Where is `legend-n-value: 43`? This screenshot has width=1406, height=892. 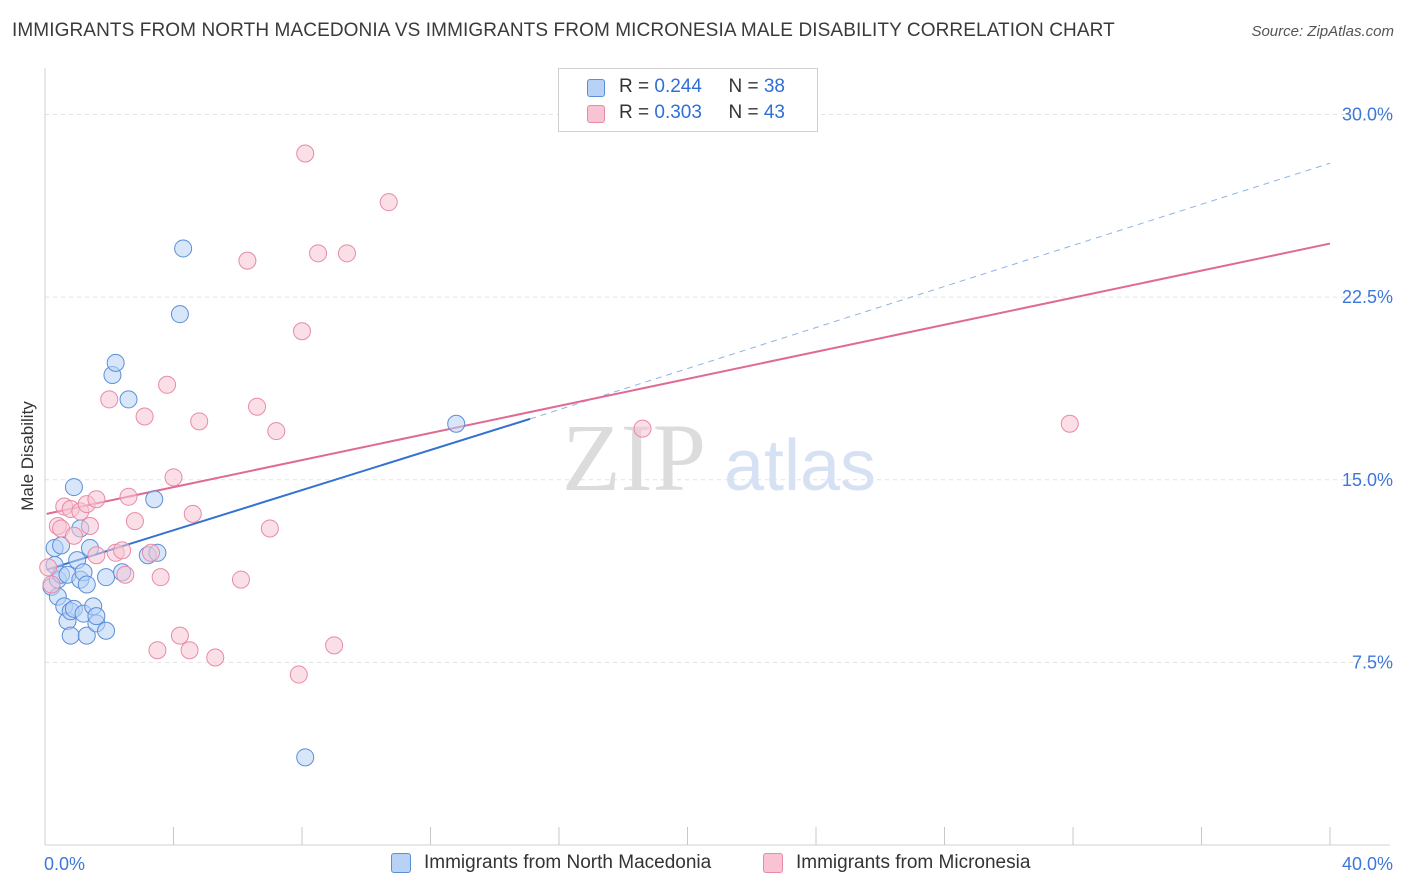
legend-n-value: 43 is located at coordinates (774, 112).